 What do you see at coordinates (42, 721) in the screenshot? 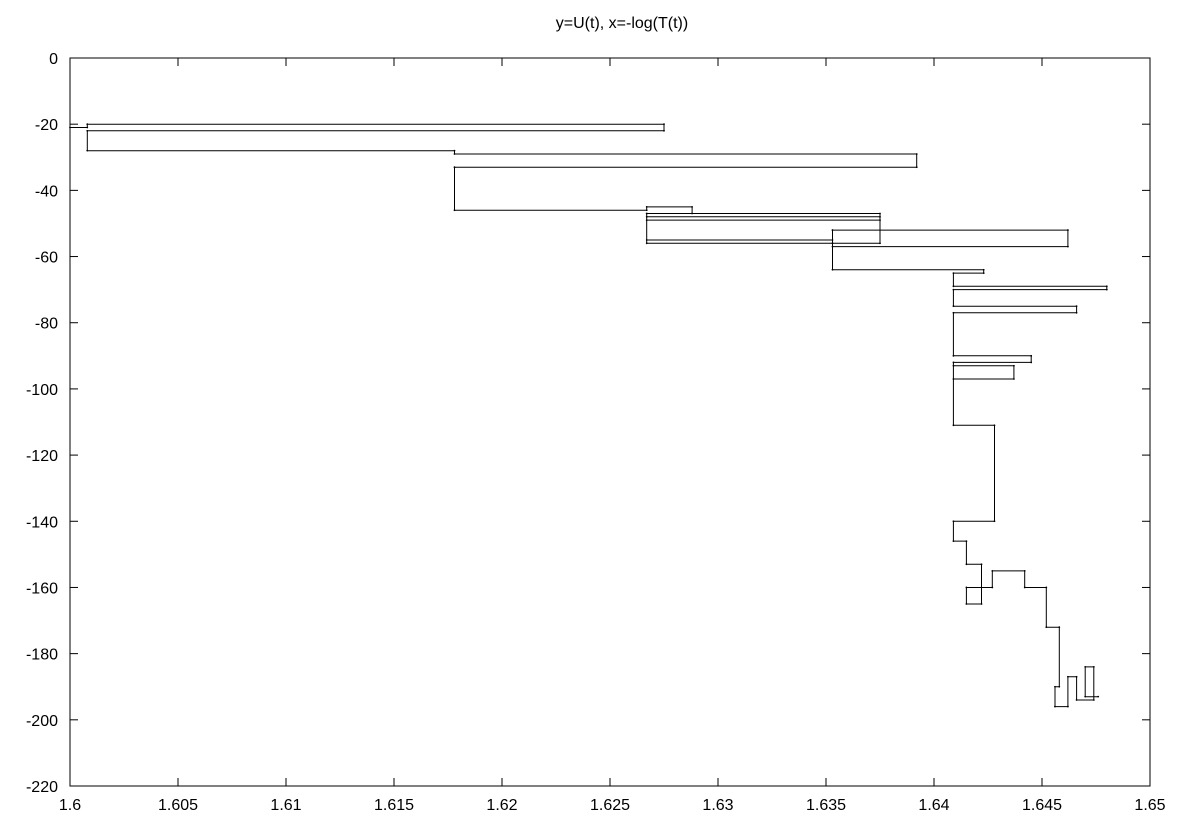
I see `y-tick-label: -200` at bounding box center [42, 721].